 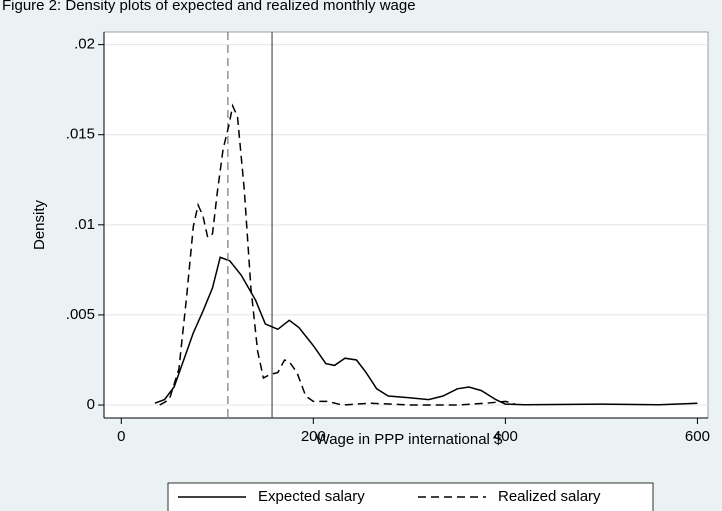 I want to click on x-tick-label: 0, so click(x=121, y=436).